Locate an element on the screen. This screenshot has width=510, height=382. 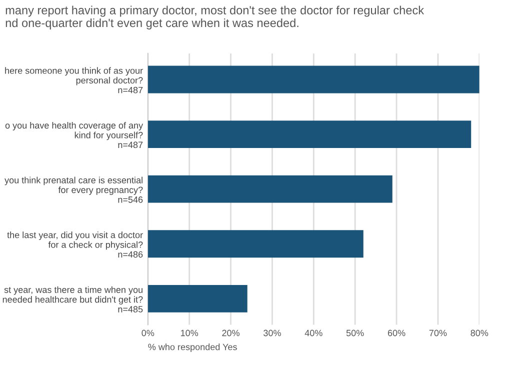
y-tick-label: you think prenatal care is essential for every pregnancy? n=546 is located at coordinates (73, 189).